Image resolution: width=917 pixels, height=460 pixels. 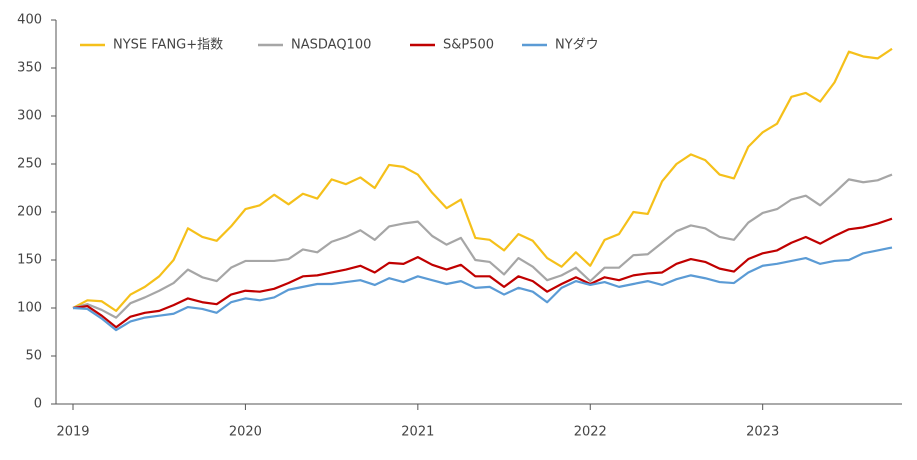 I want to click on x-tick-label: 2020, so click(x=245, y=432).